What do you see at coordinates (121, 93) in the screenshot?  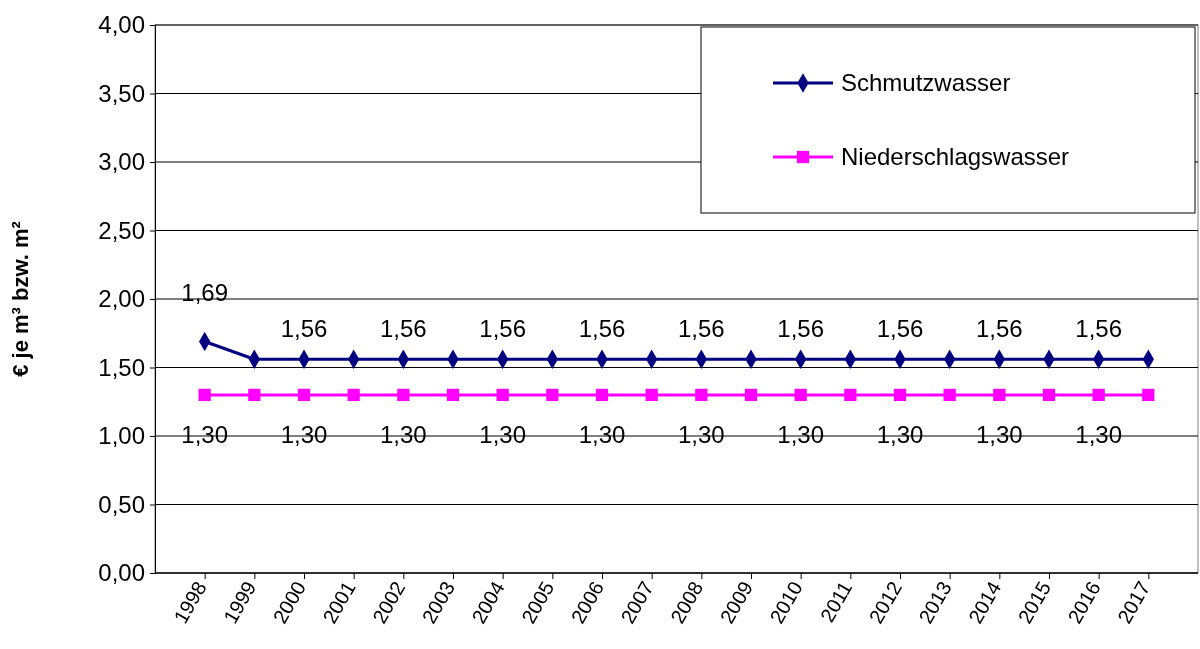 I see `y-tick-label: 3,50` at bounding box center [121, 93].